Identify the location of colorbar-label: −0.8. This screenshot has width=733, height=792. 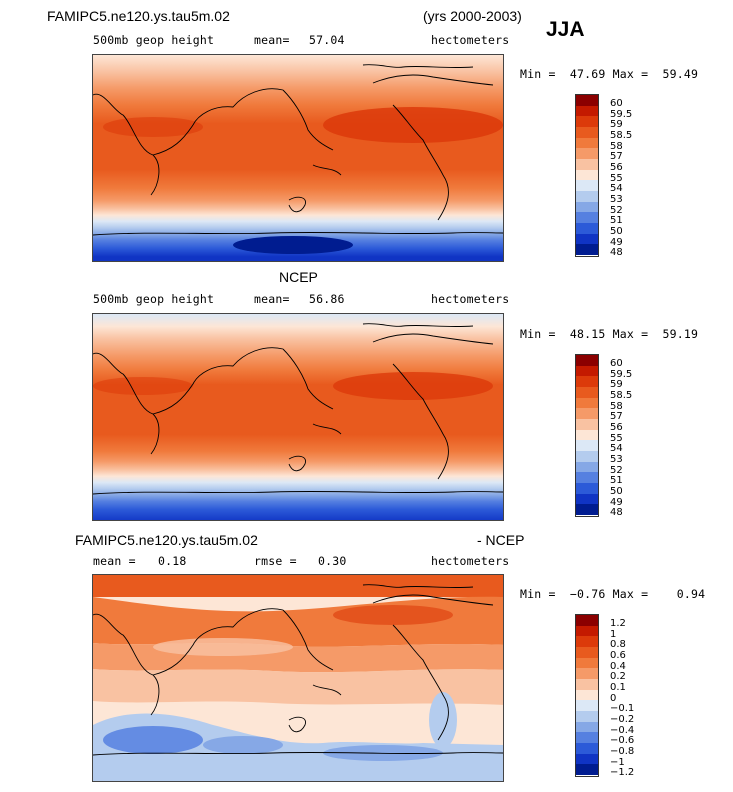
(622, 751).